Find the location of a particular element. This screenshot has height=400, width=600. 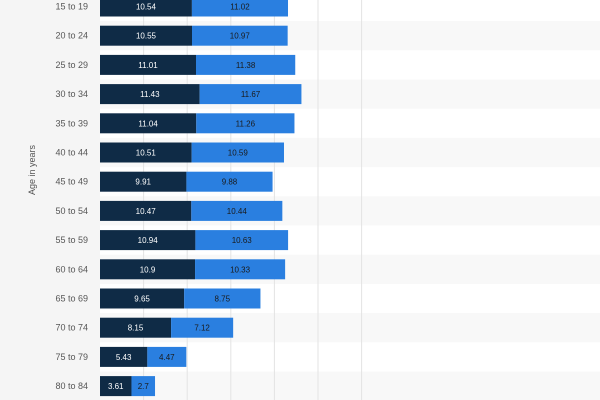

data-label-series-2: 9.88 is located at coordinates (230, 182).